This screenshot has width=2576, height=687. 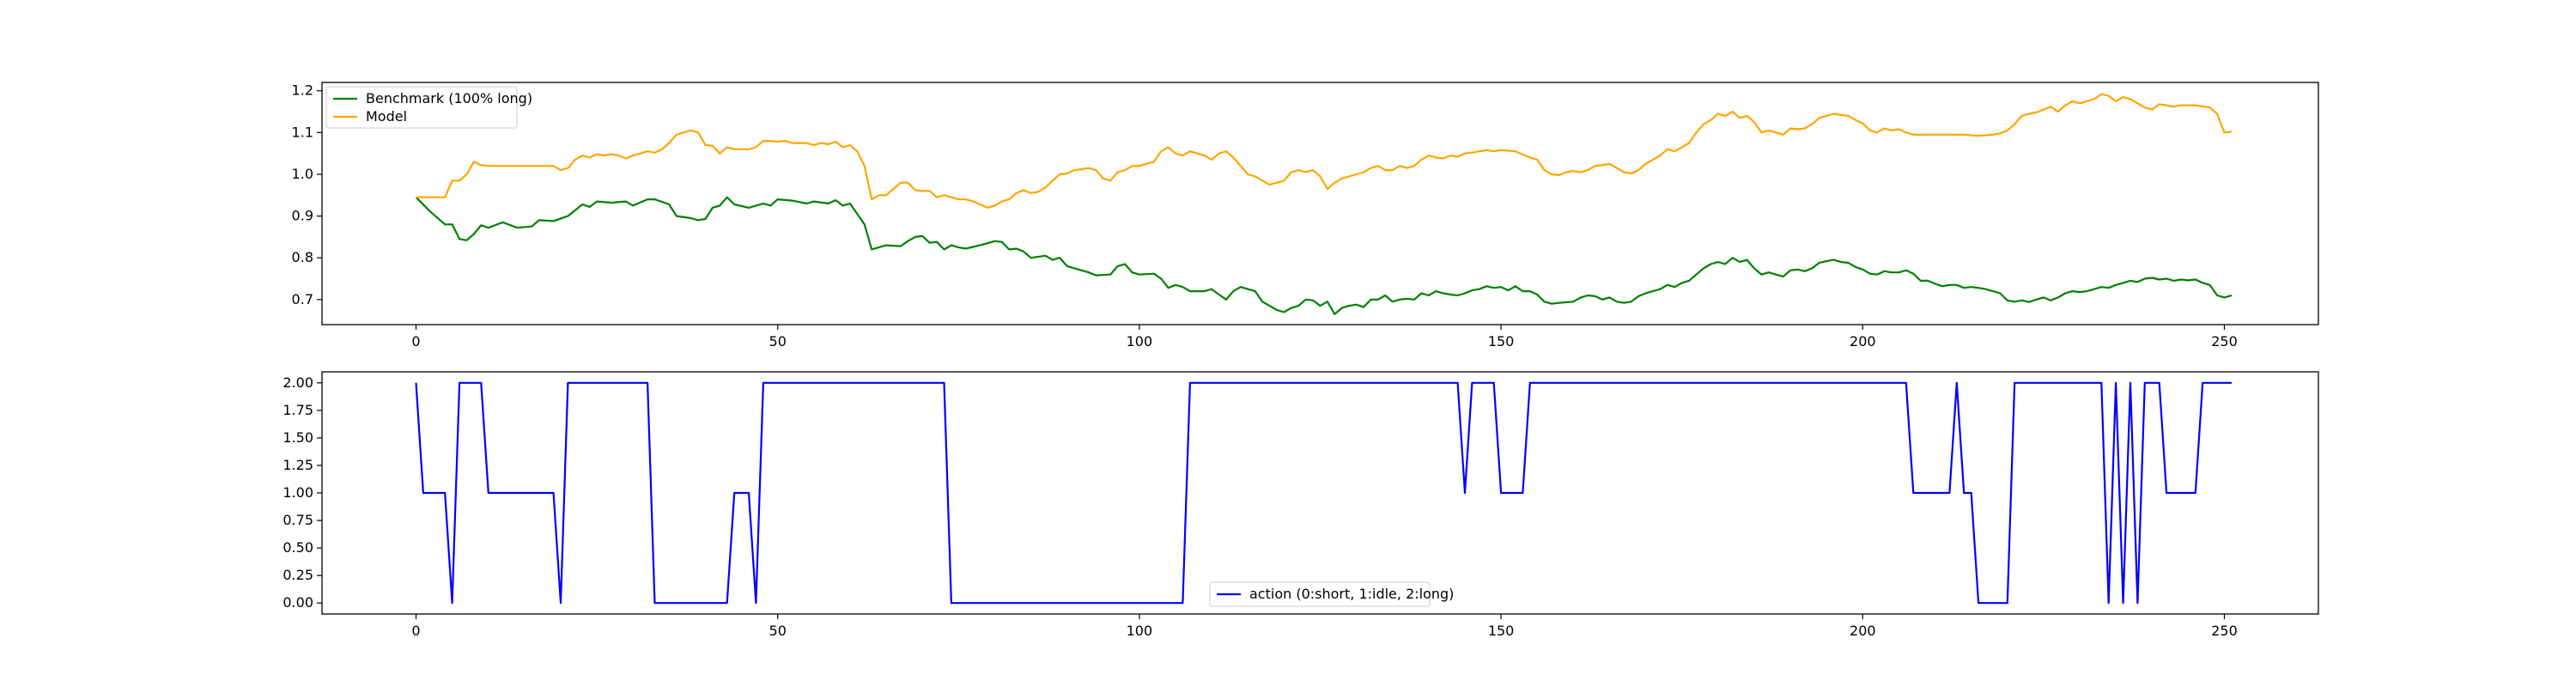 What do you see at coordinates (298, 520) in the screenshot?
I see `y-tick-label: 0.75` at bounding box center [298, 520].